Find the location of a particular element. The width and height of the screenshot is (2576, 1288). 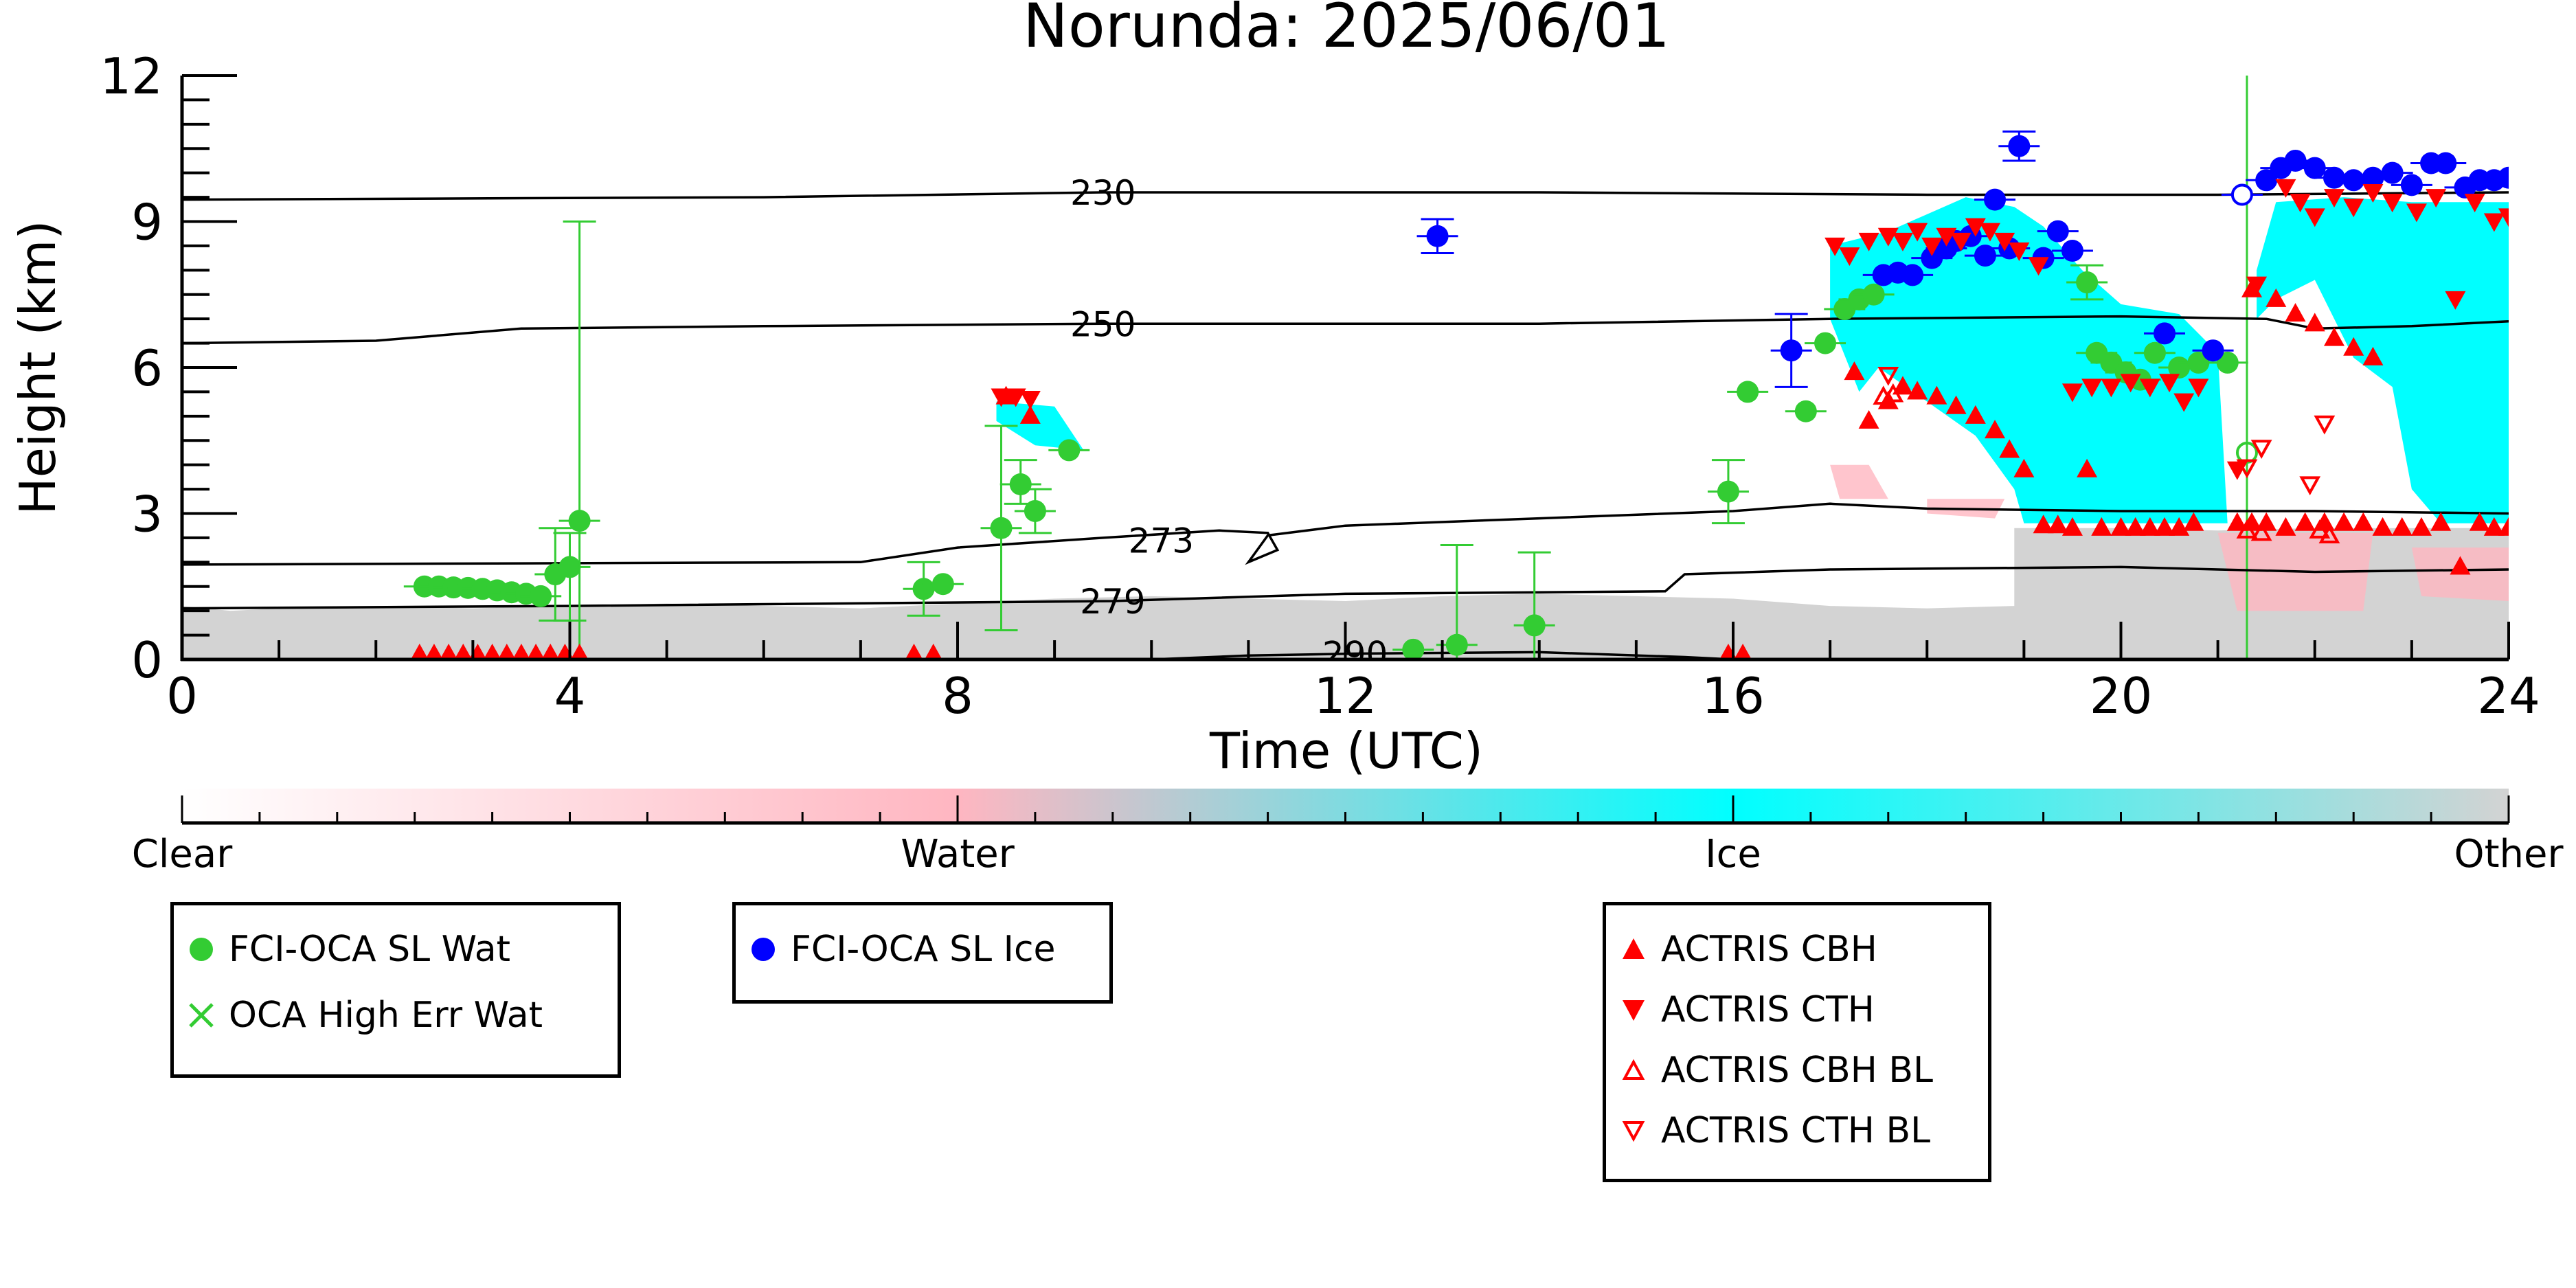

contour-label: 230 is located at coordinates (1103, 193).